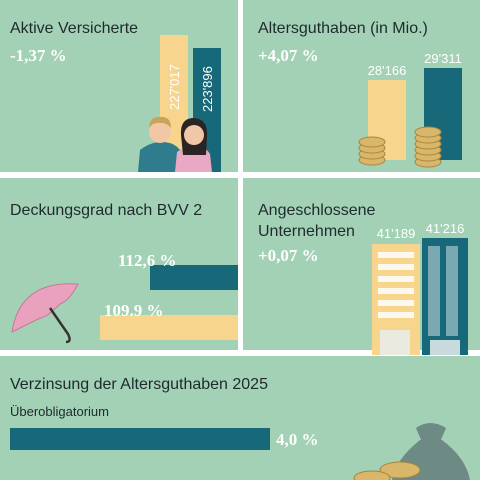 The width and height of the screenshot is (480, 480). I want to click on buildings, so click(420, 296).